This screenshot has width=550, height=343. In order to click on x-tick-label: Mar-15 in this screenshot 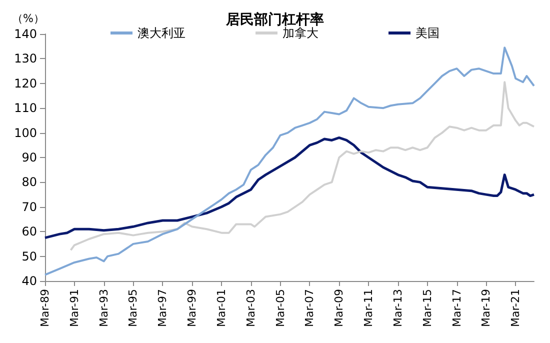, I will do `click(427, 308)`.